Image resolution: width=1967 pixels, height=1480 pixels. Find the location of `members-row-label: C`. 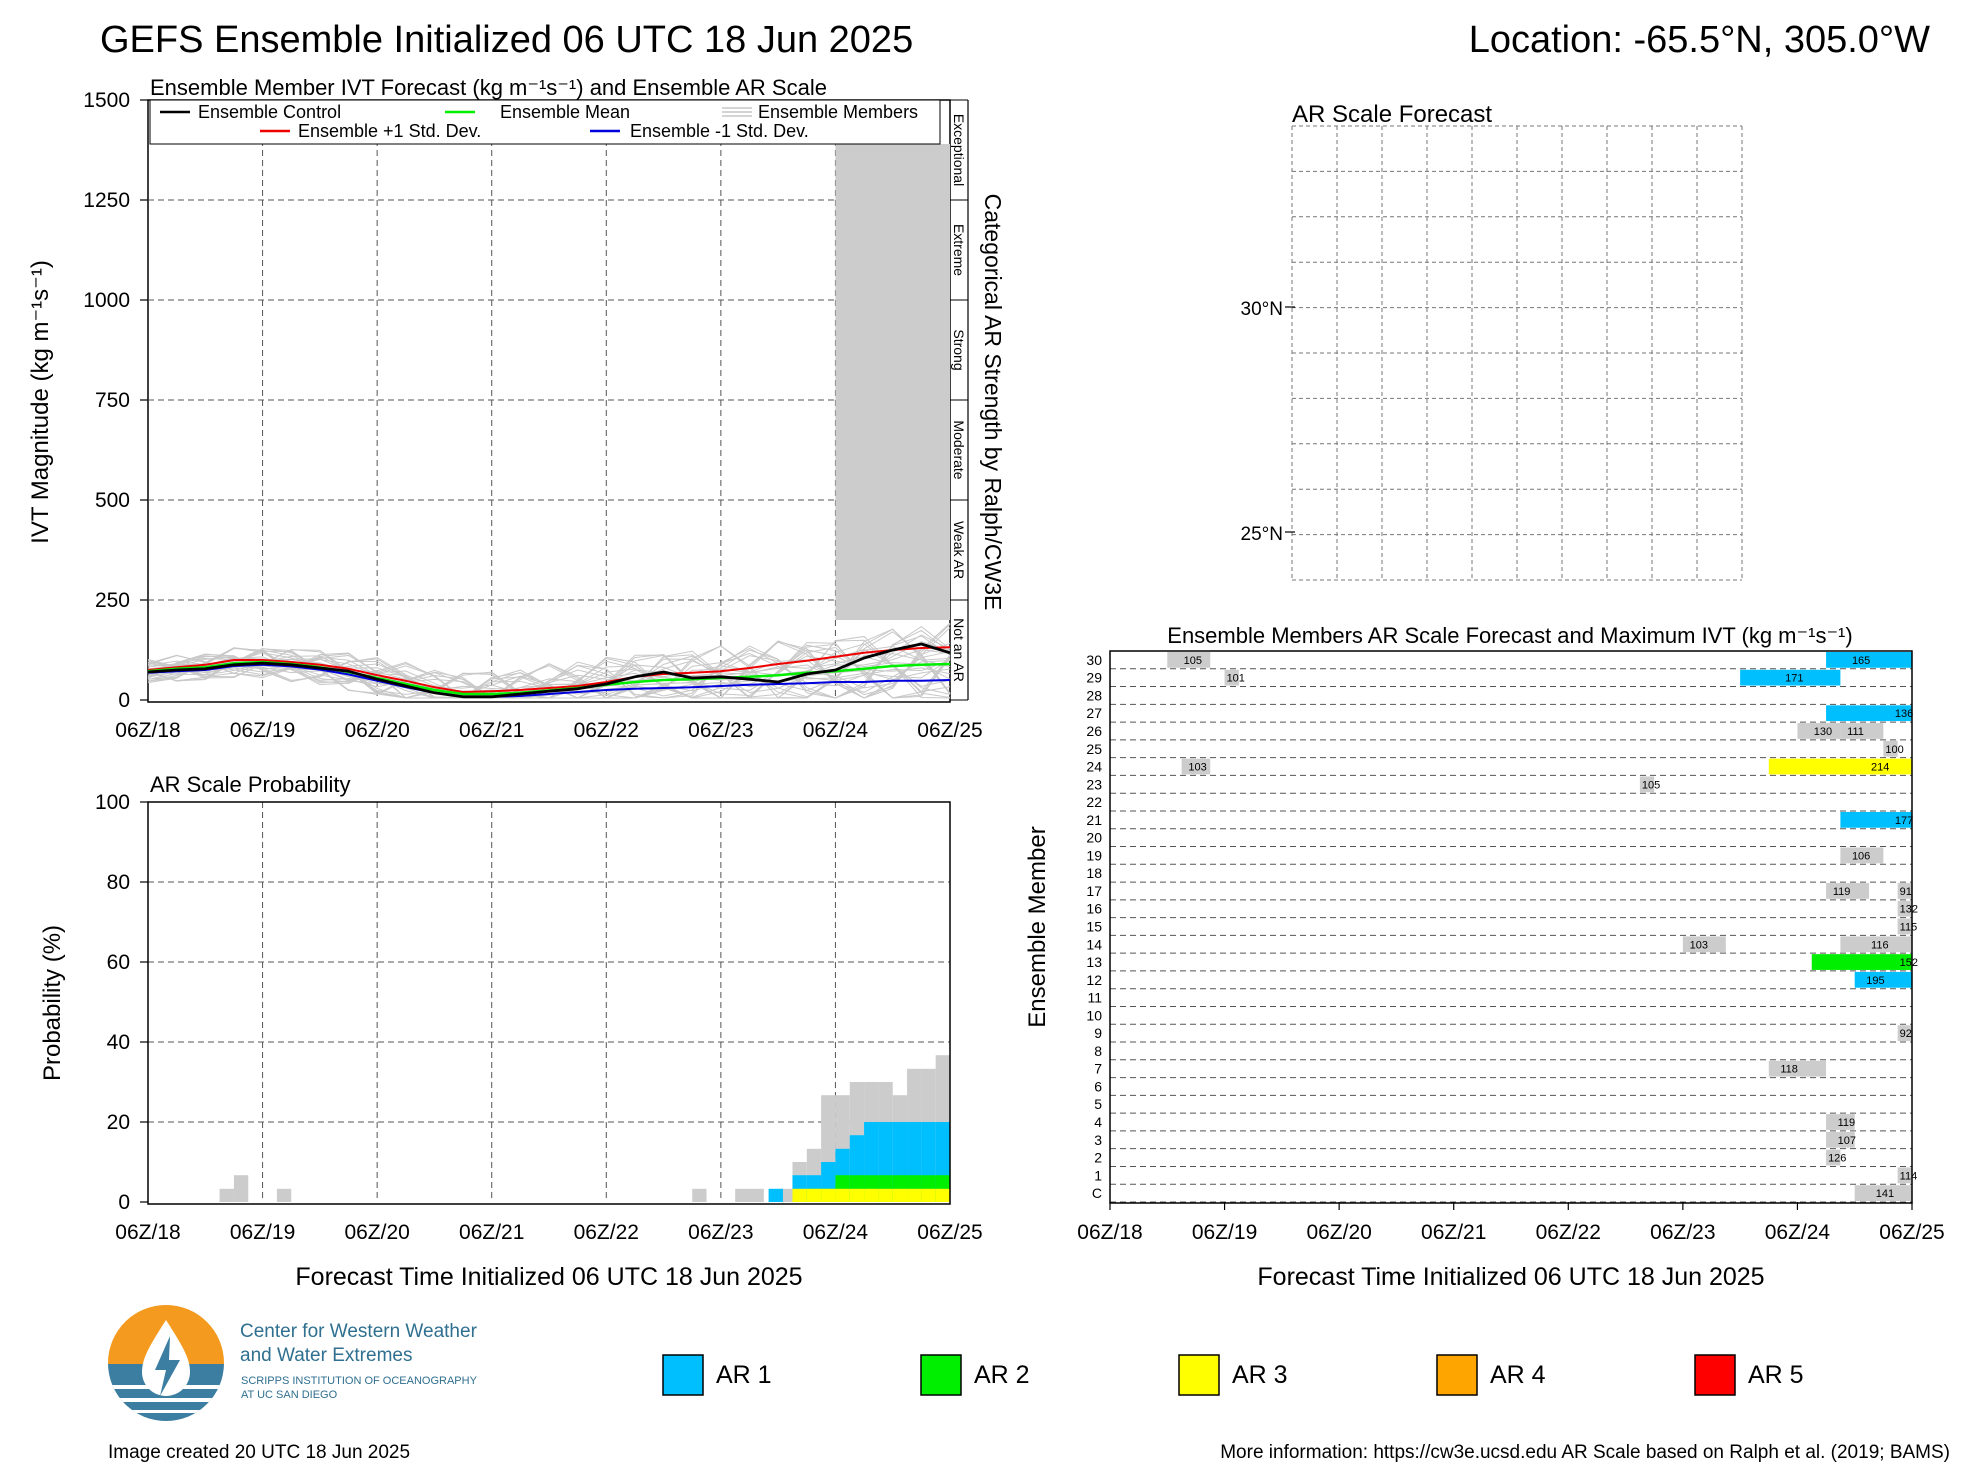

members-row-label: C is located at coordinates (1097, 1193).